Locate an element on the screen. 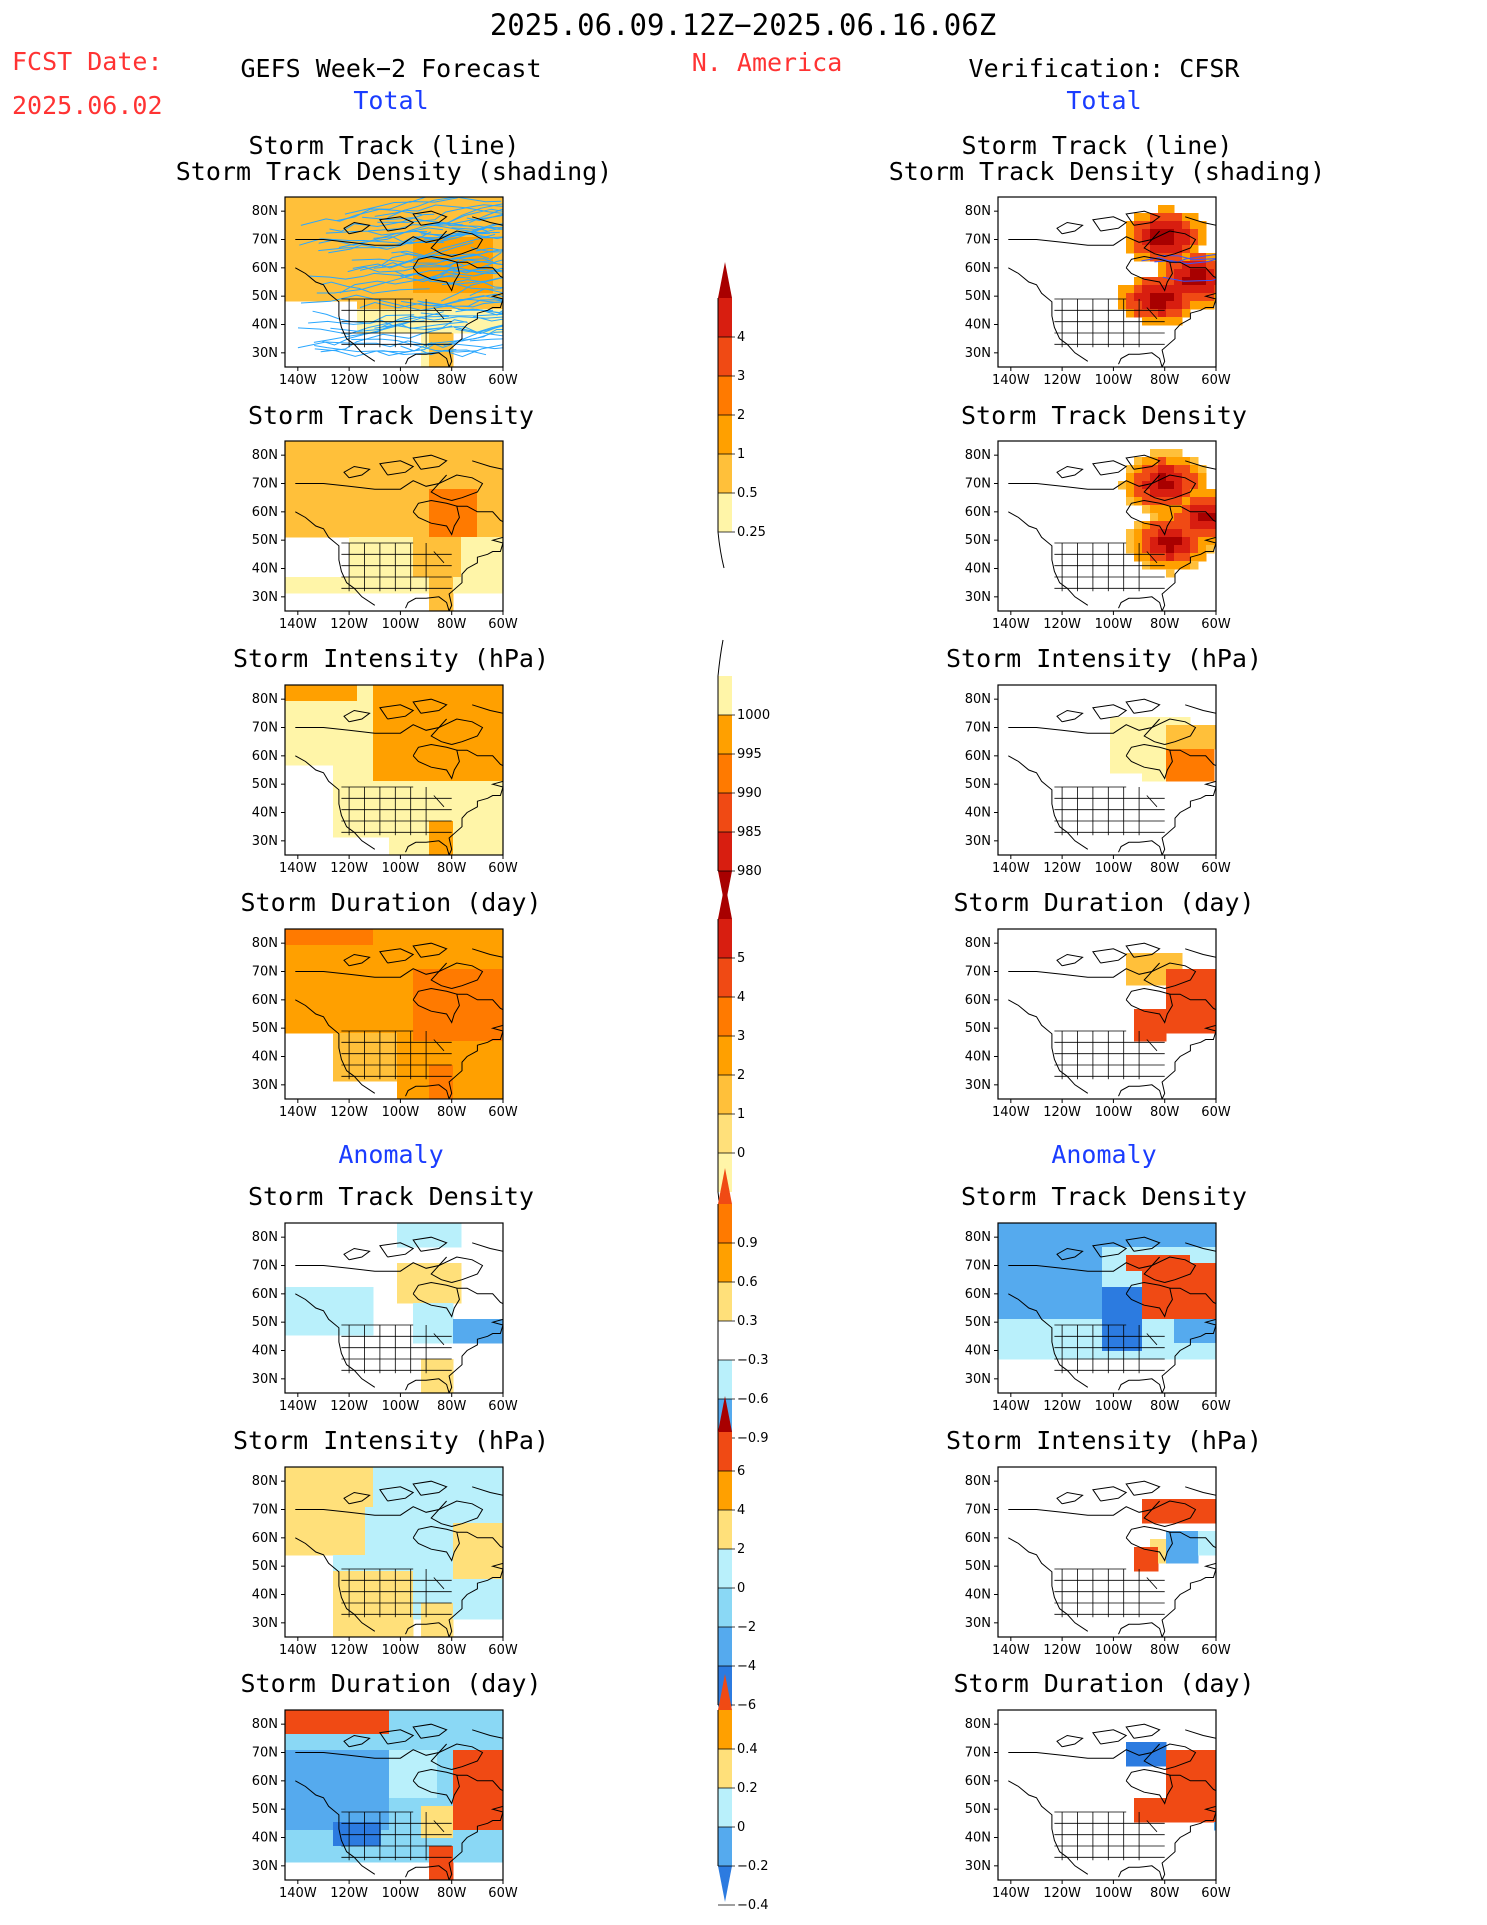 This screenshot has width=1487, height=1925. lon-tick-label: 120W is located at coordinates (1062, 868).